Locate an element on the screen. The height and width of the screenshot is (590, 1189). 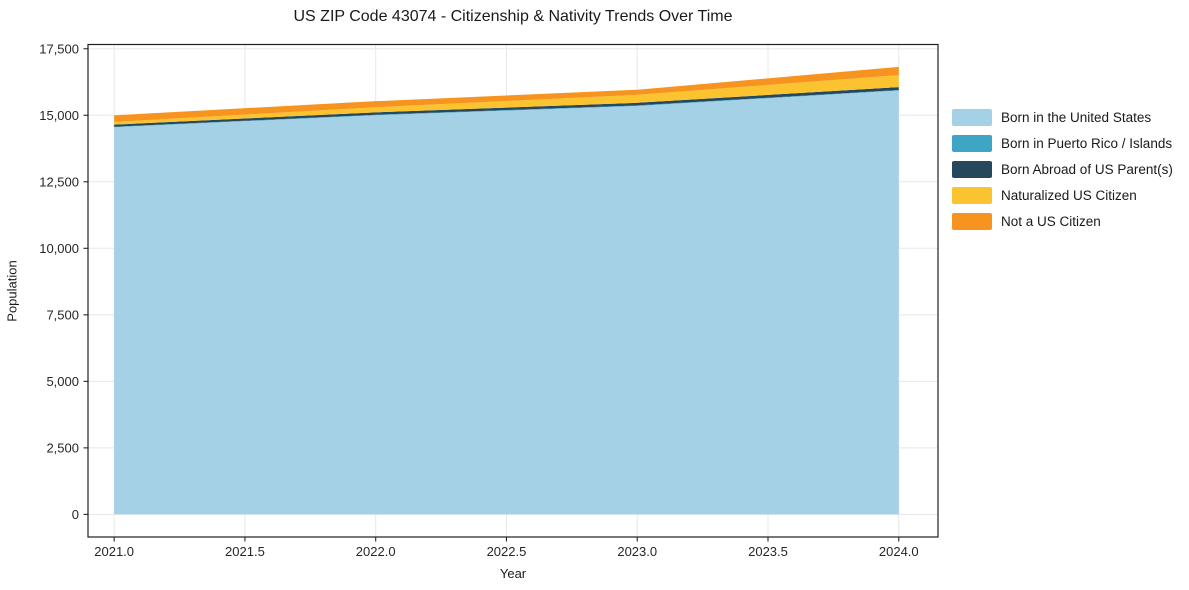
legend-swatch-born-abroad-of-us-parent-s is located at coordinates (972, 169).